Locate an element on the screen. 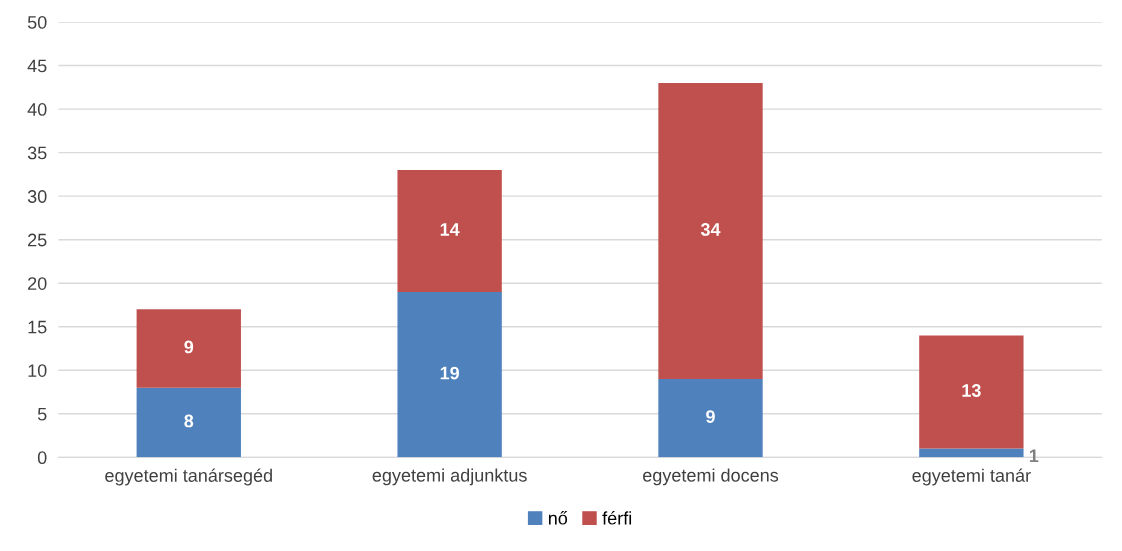  x-tick-label: egyetemi tanársegéd is located at coordinates (188, 477).